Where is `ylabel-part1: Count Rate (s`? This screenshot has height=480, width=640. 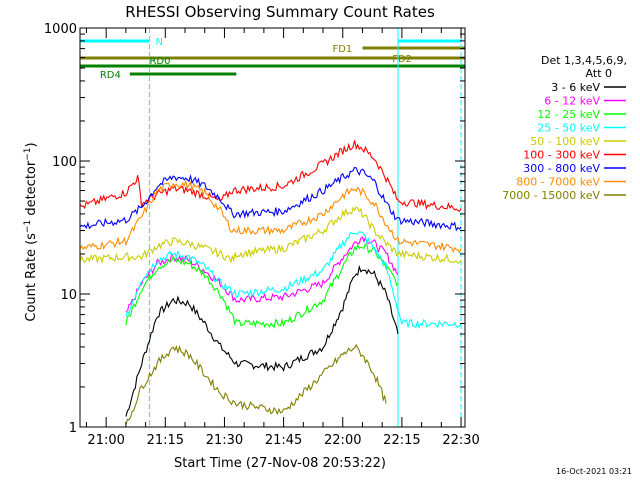 ylabel-part1: Count Rate (s is located at coordinates (31, 277).